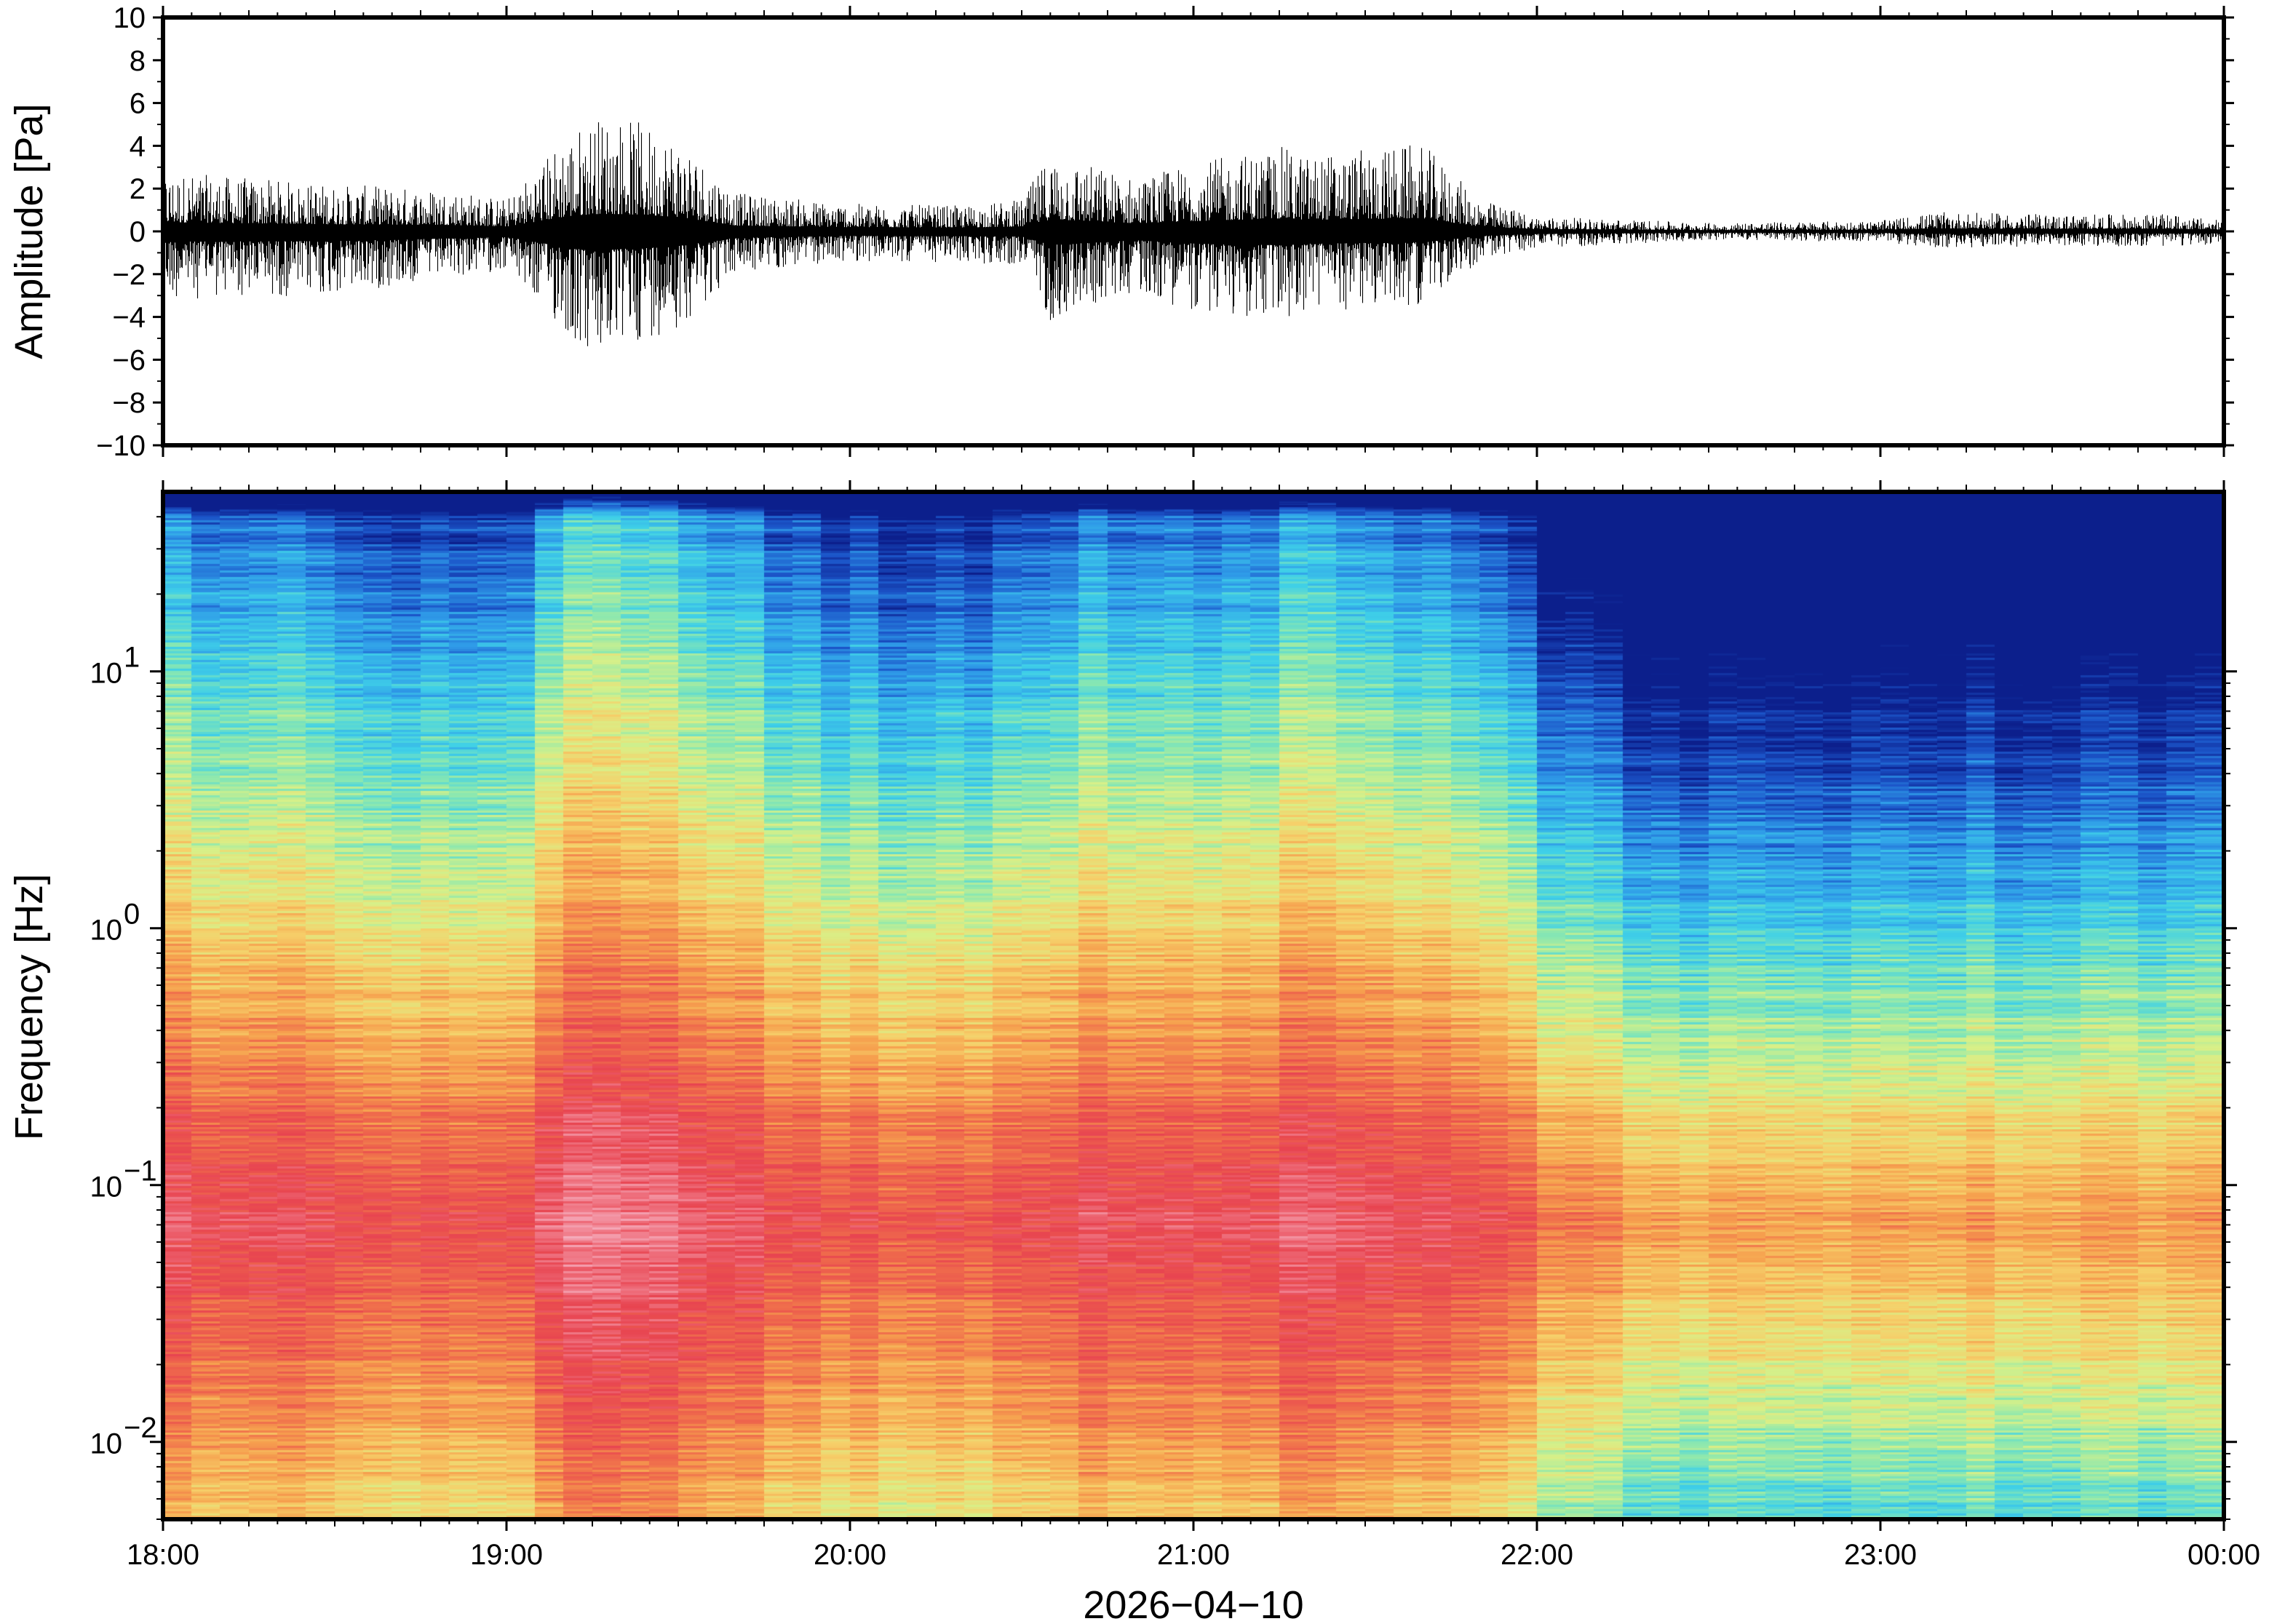  What do you see at coordinates (138, 189) in the screenshot?
I see `waveform-y-tick-label: 2` at bounding box center [138, 189].